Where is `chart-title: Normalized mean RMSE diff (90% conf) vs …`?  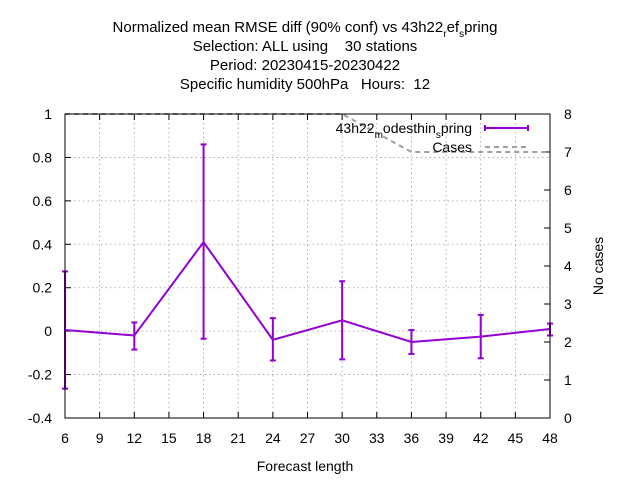
chart-title: Normalized mean RMSE diff (90% conf) vs … is located at coordinates (305, 56).